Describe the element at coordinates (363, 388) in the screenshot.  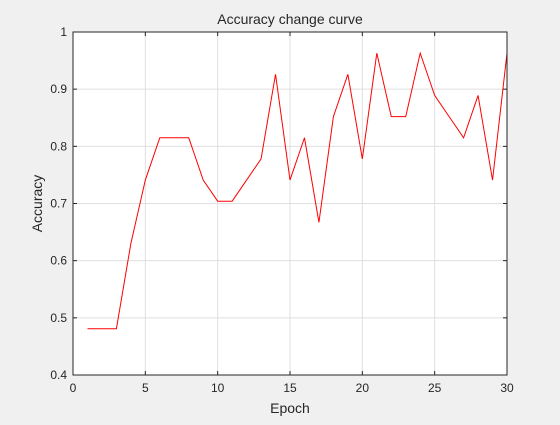
I see `x-tick-label: 20` at that location.